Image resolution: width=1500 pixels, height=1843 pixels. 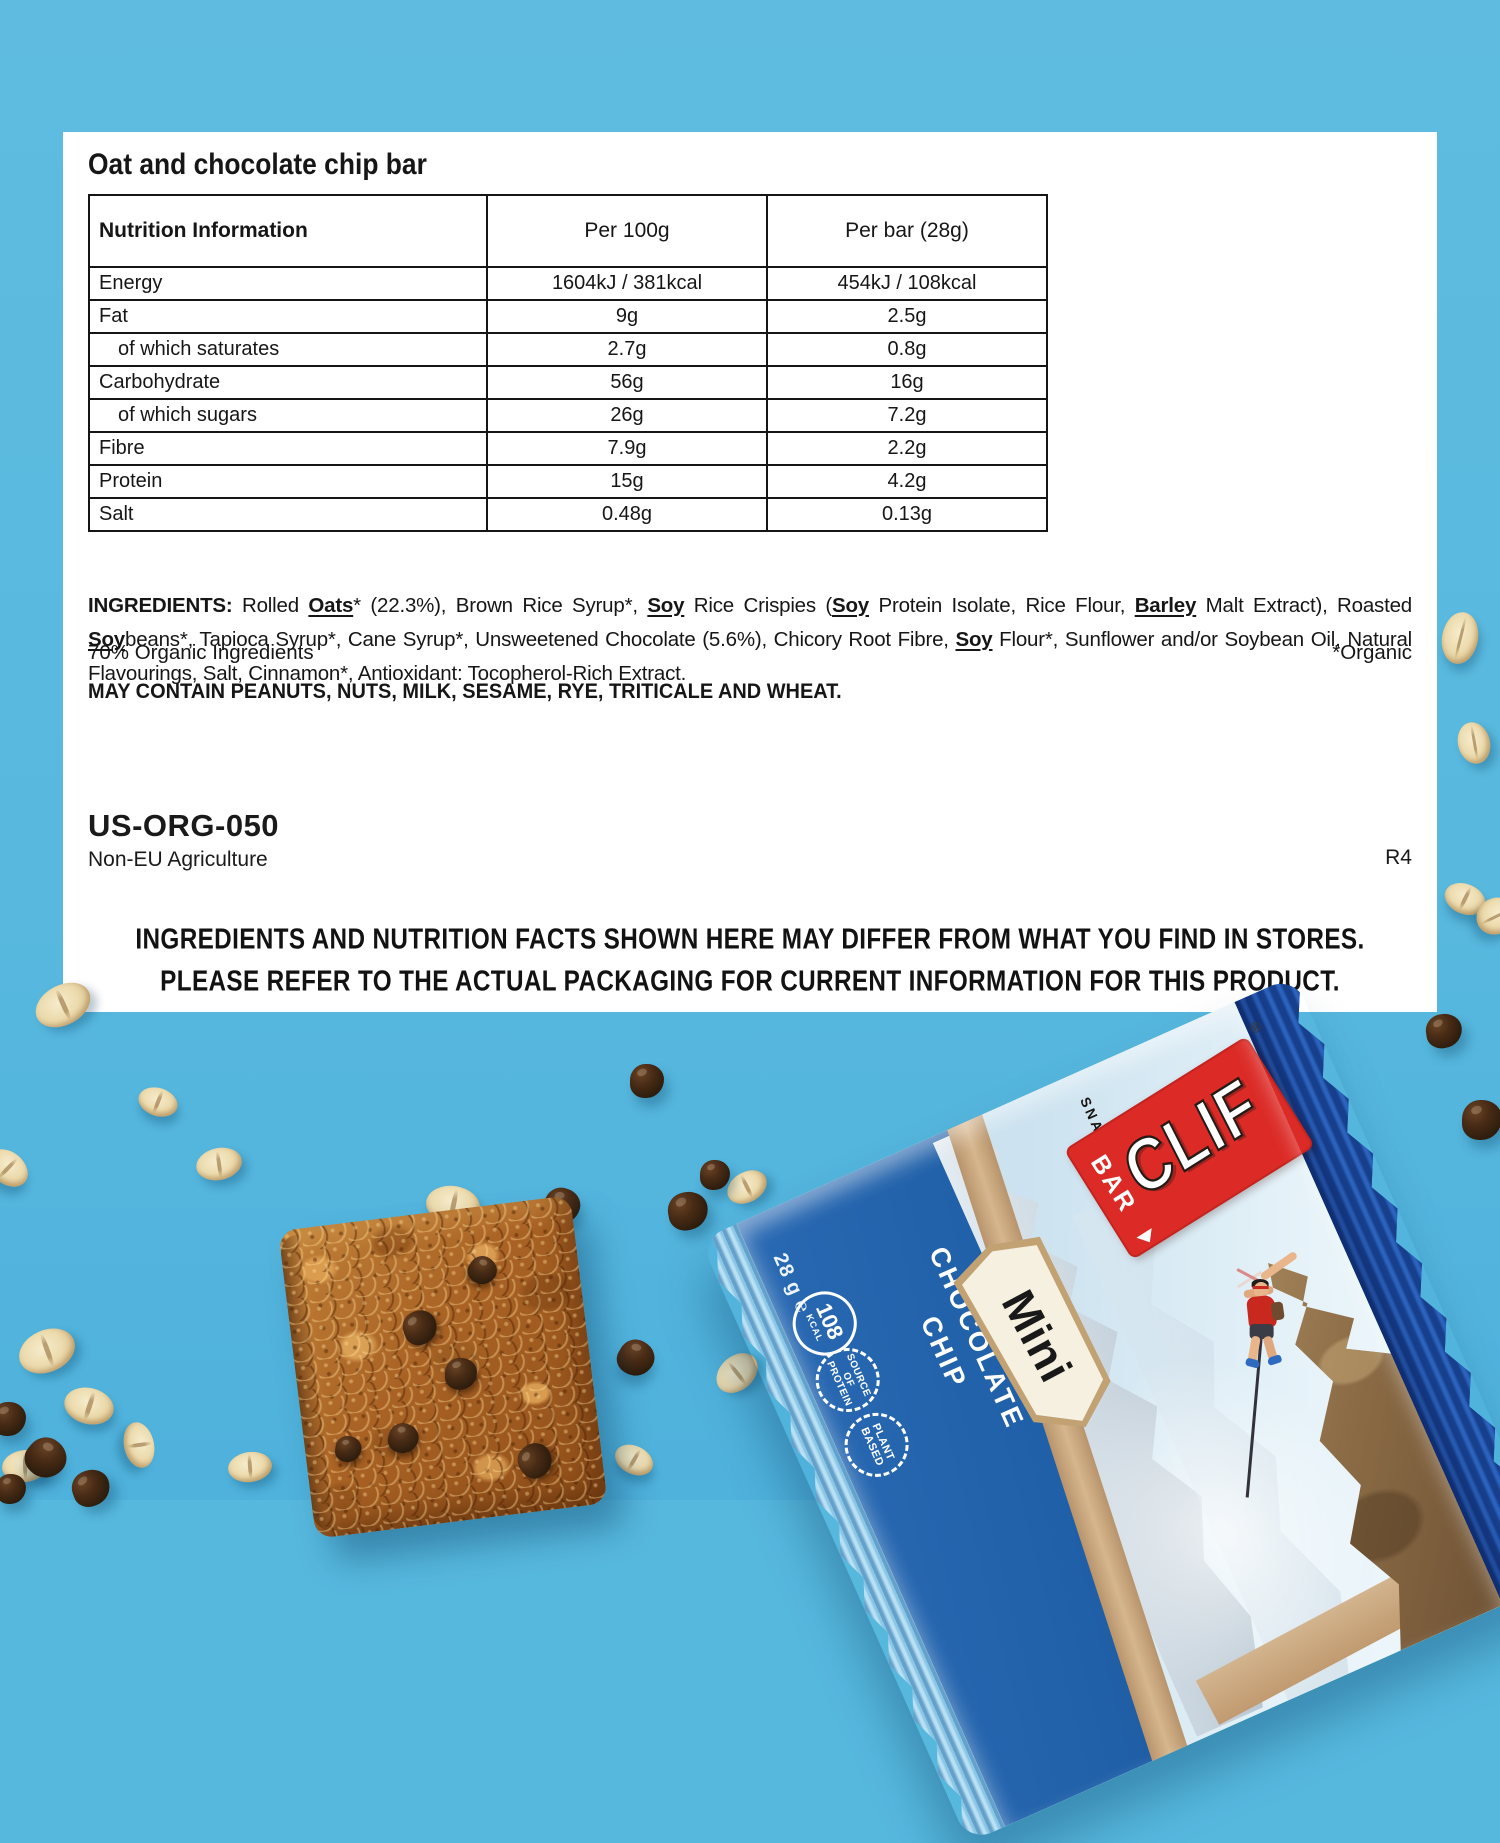 What do you see at coordinates (907, 415) in the screenshot?
I see `nutrient-per-bar-value: 7.2g` at bounding box center [907, 415].